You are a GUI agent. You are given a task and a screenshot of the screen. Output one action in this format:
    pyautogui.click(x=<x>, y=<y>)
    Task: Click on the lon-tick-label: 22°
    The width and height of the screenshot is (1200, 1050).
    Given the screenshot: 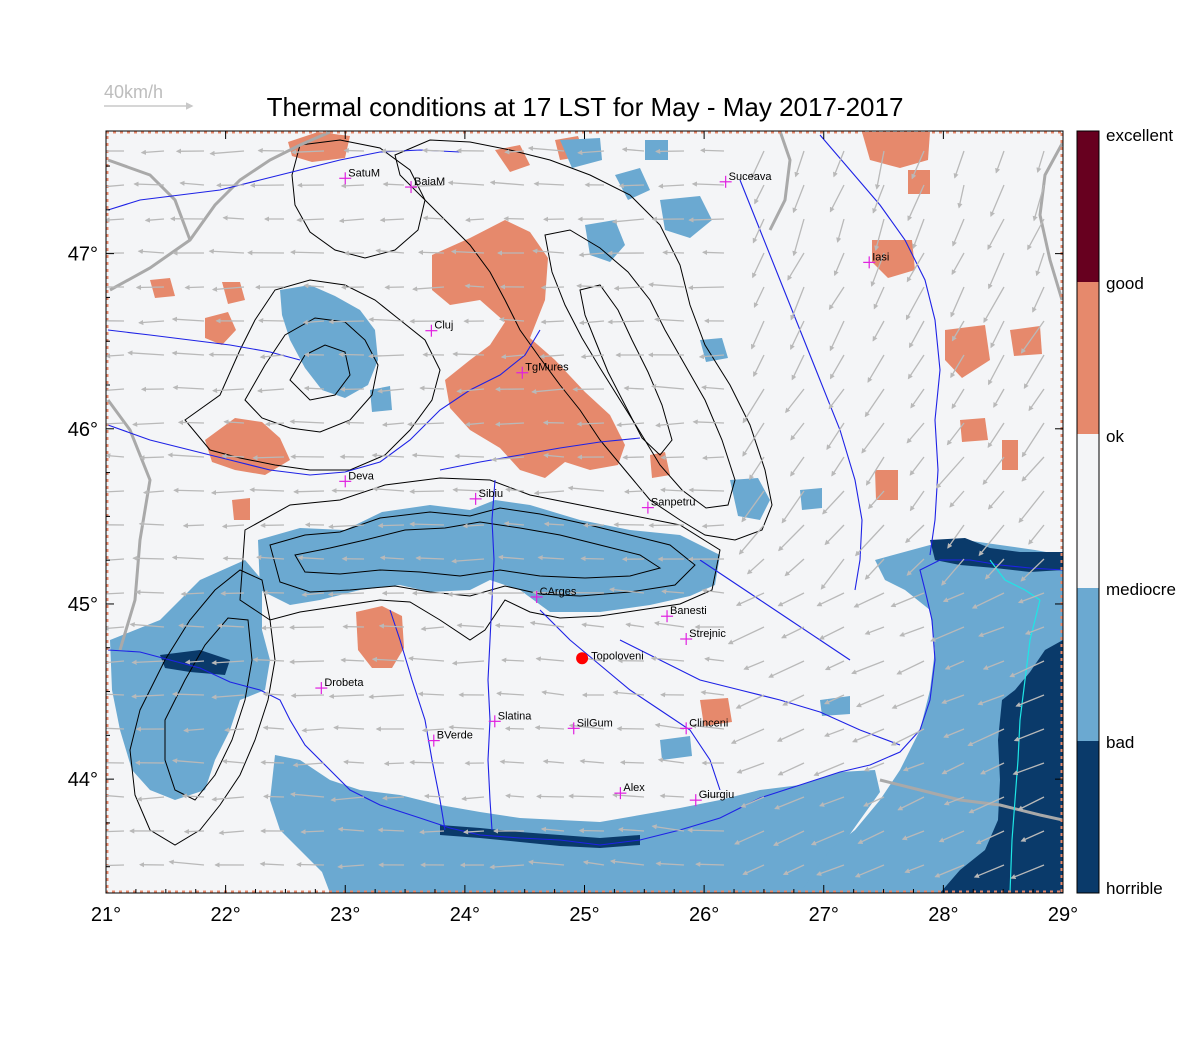 What is the action you would take?
    pyautogui.click(x=226, y=915)
    